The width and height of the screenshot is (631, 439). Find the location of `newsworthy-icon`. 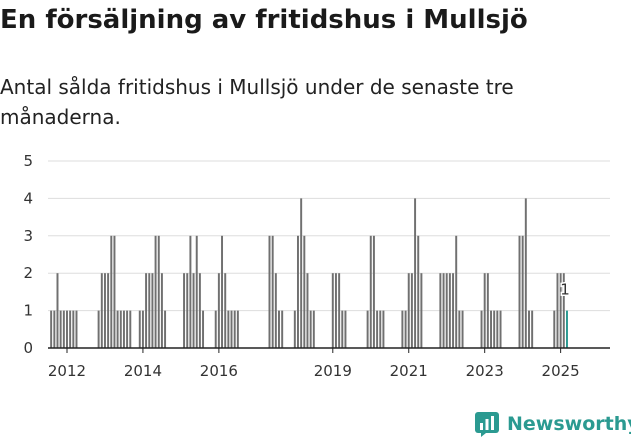

newsworthy-icon is located at coordinates (487, 424).